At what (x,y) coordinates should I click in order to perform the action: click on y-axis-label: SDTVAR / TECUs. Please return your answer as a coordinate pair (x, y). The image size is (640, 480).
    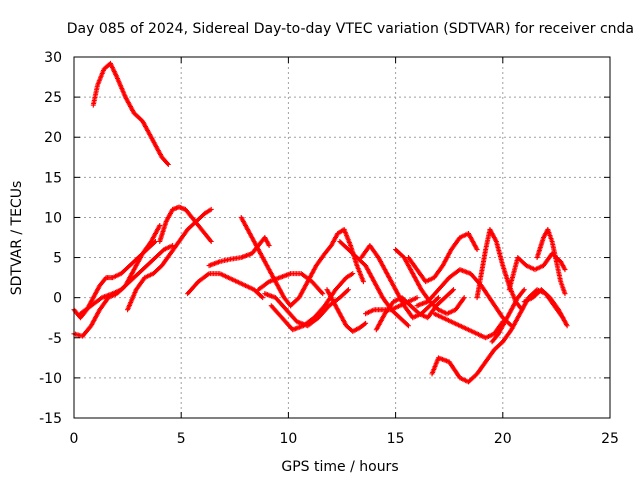
    Looking at the image, I should click on (17, 238).